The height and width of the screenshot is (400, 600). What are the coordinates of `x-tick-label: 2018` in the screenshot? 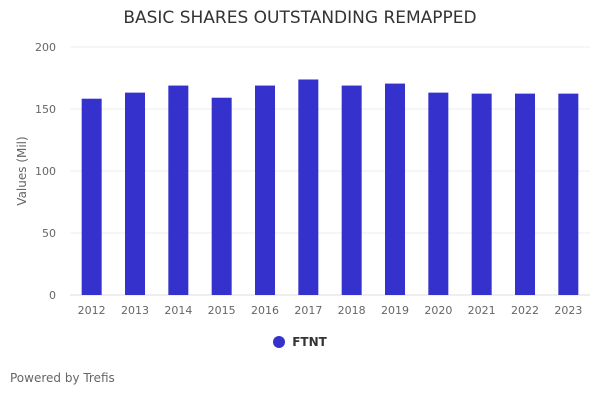 It's located at (352, 310).